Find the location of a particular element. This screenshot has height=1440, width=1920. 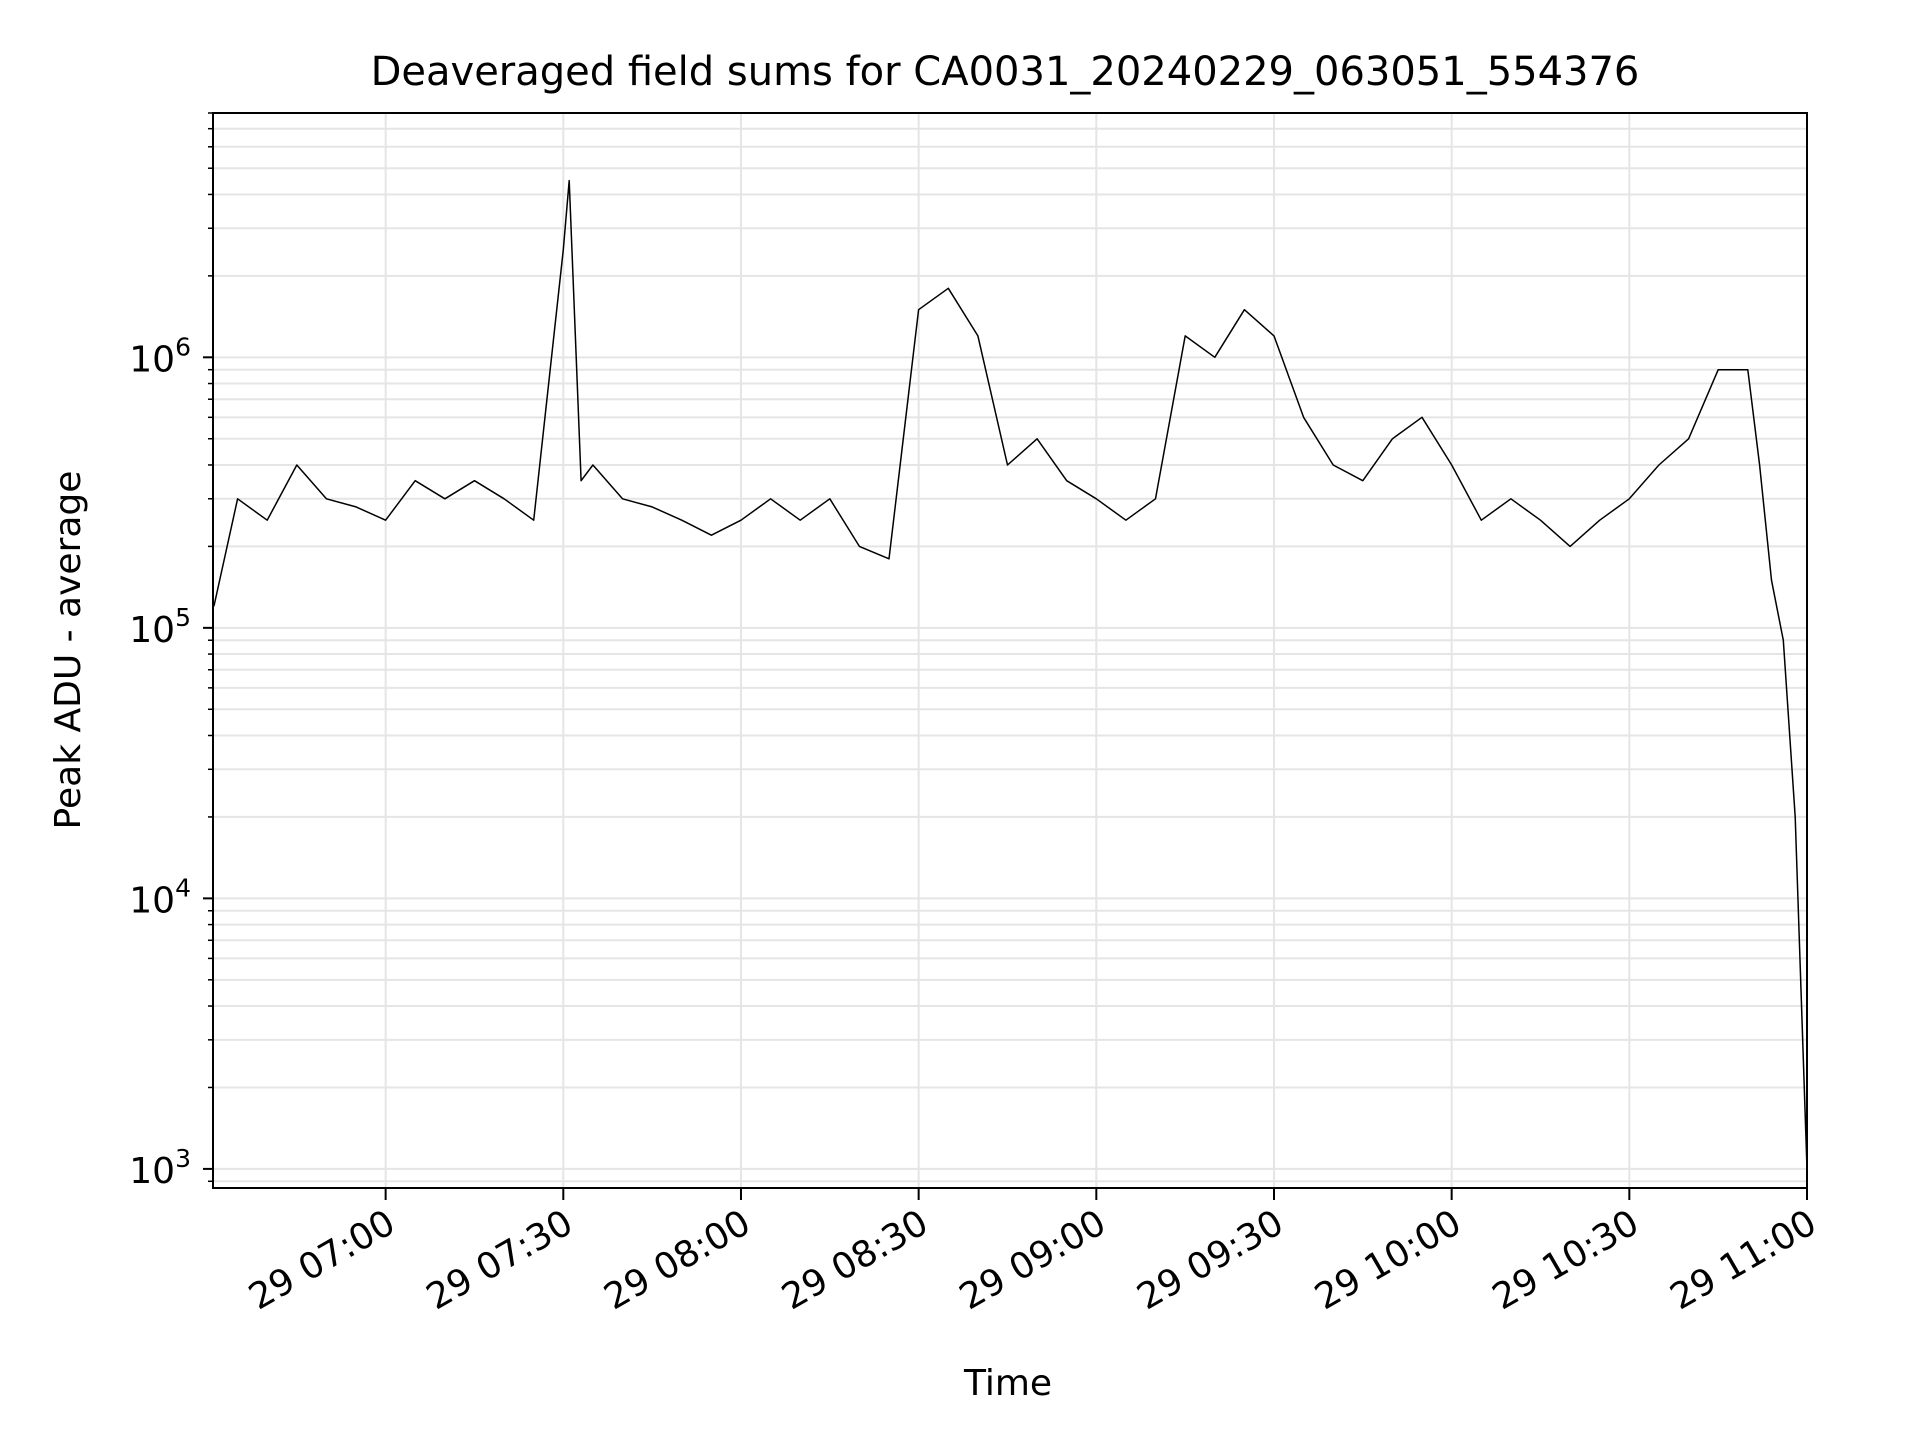

y-tick-label: 10⁴ is located at coordinates (160, 897).